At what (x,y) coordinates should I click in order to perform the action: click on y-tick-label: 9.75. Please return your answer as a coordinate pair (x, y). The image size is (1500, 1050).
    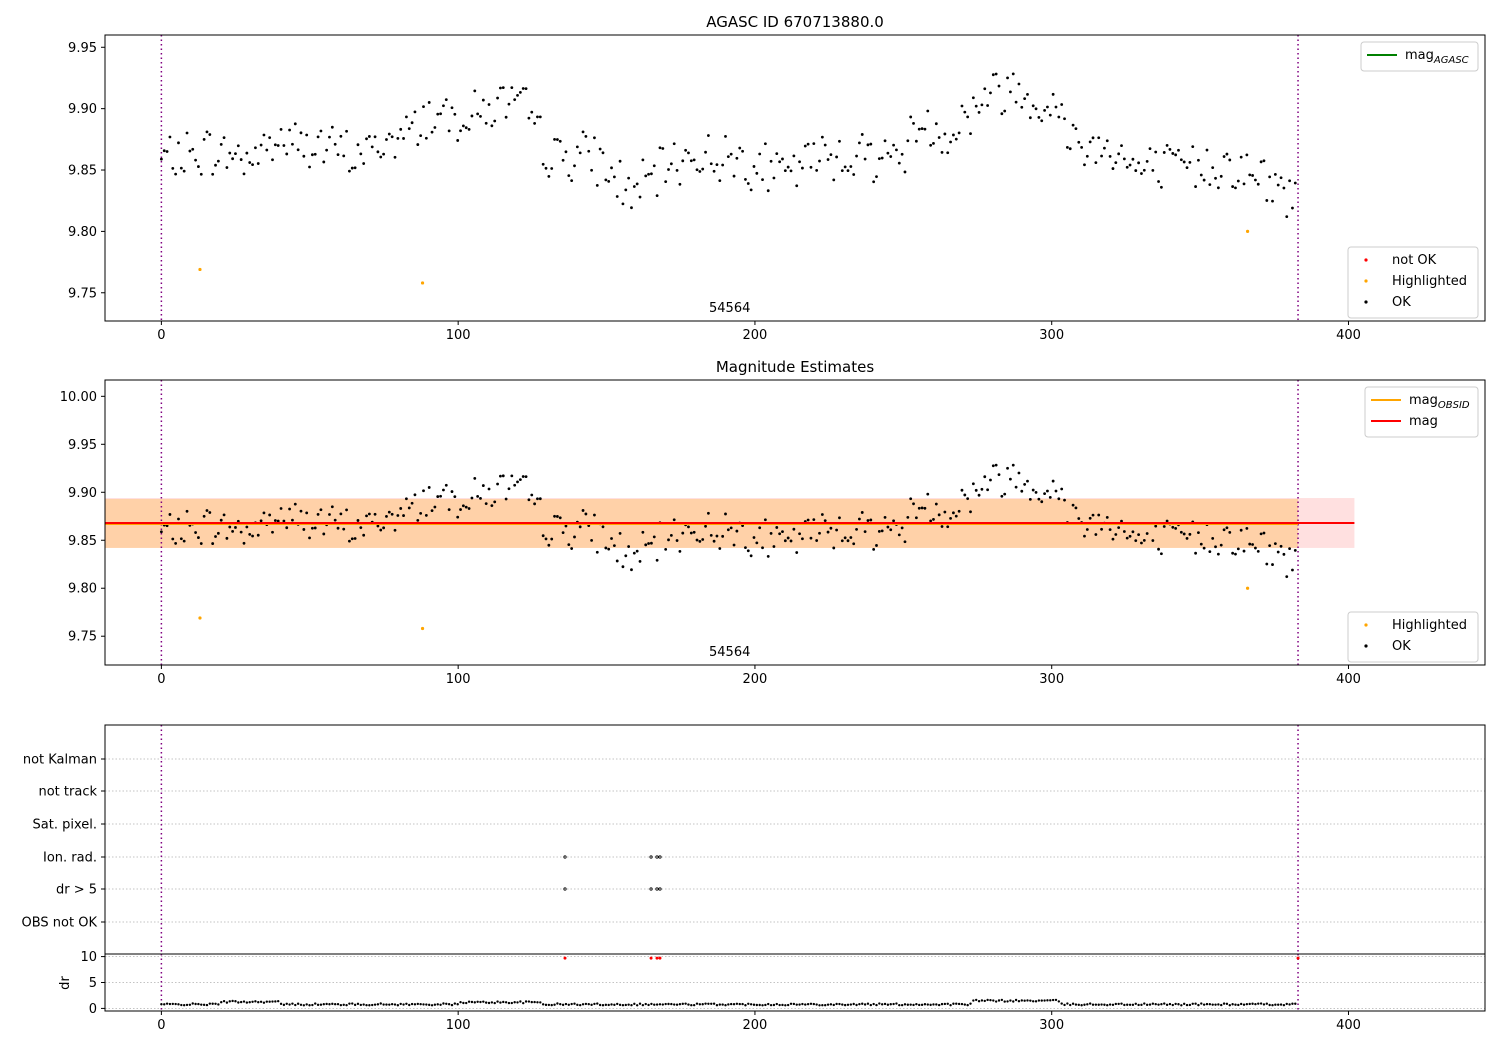
    Looking at the image, I should click on (82, 293).